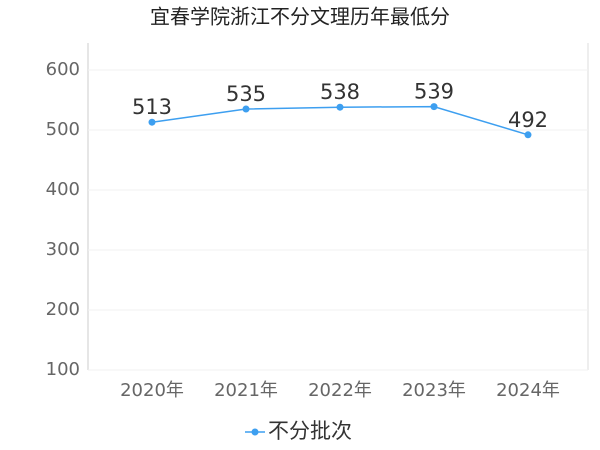  What do you see at coordinates (63, 369) in the screenshot?
I see `y-tick-label: 100` at bounding box center [63, 369].